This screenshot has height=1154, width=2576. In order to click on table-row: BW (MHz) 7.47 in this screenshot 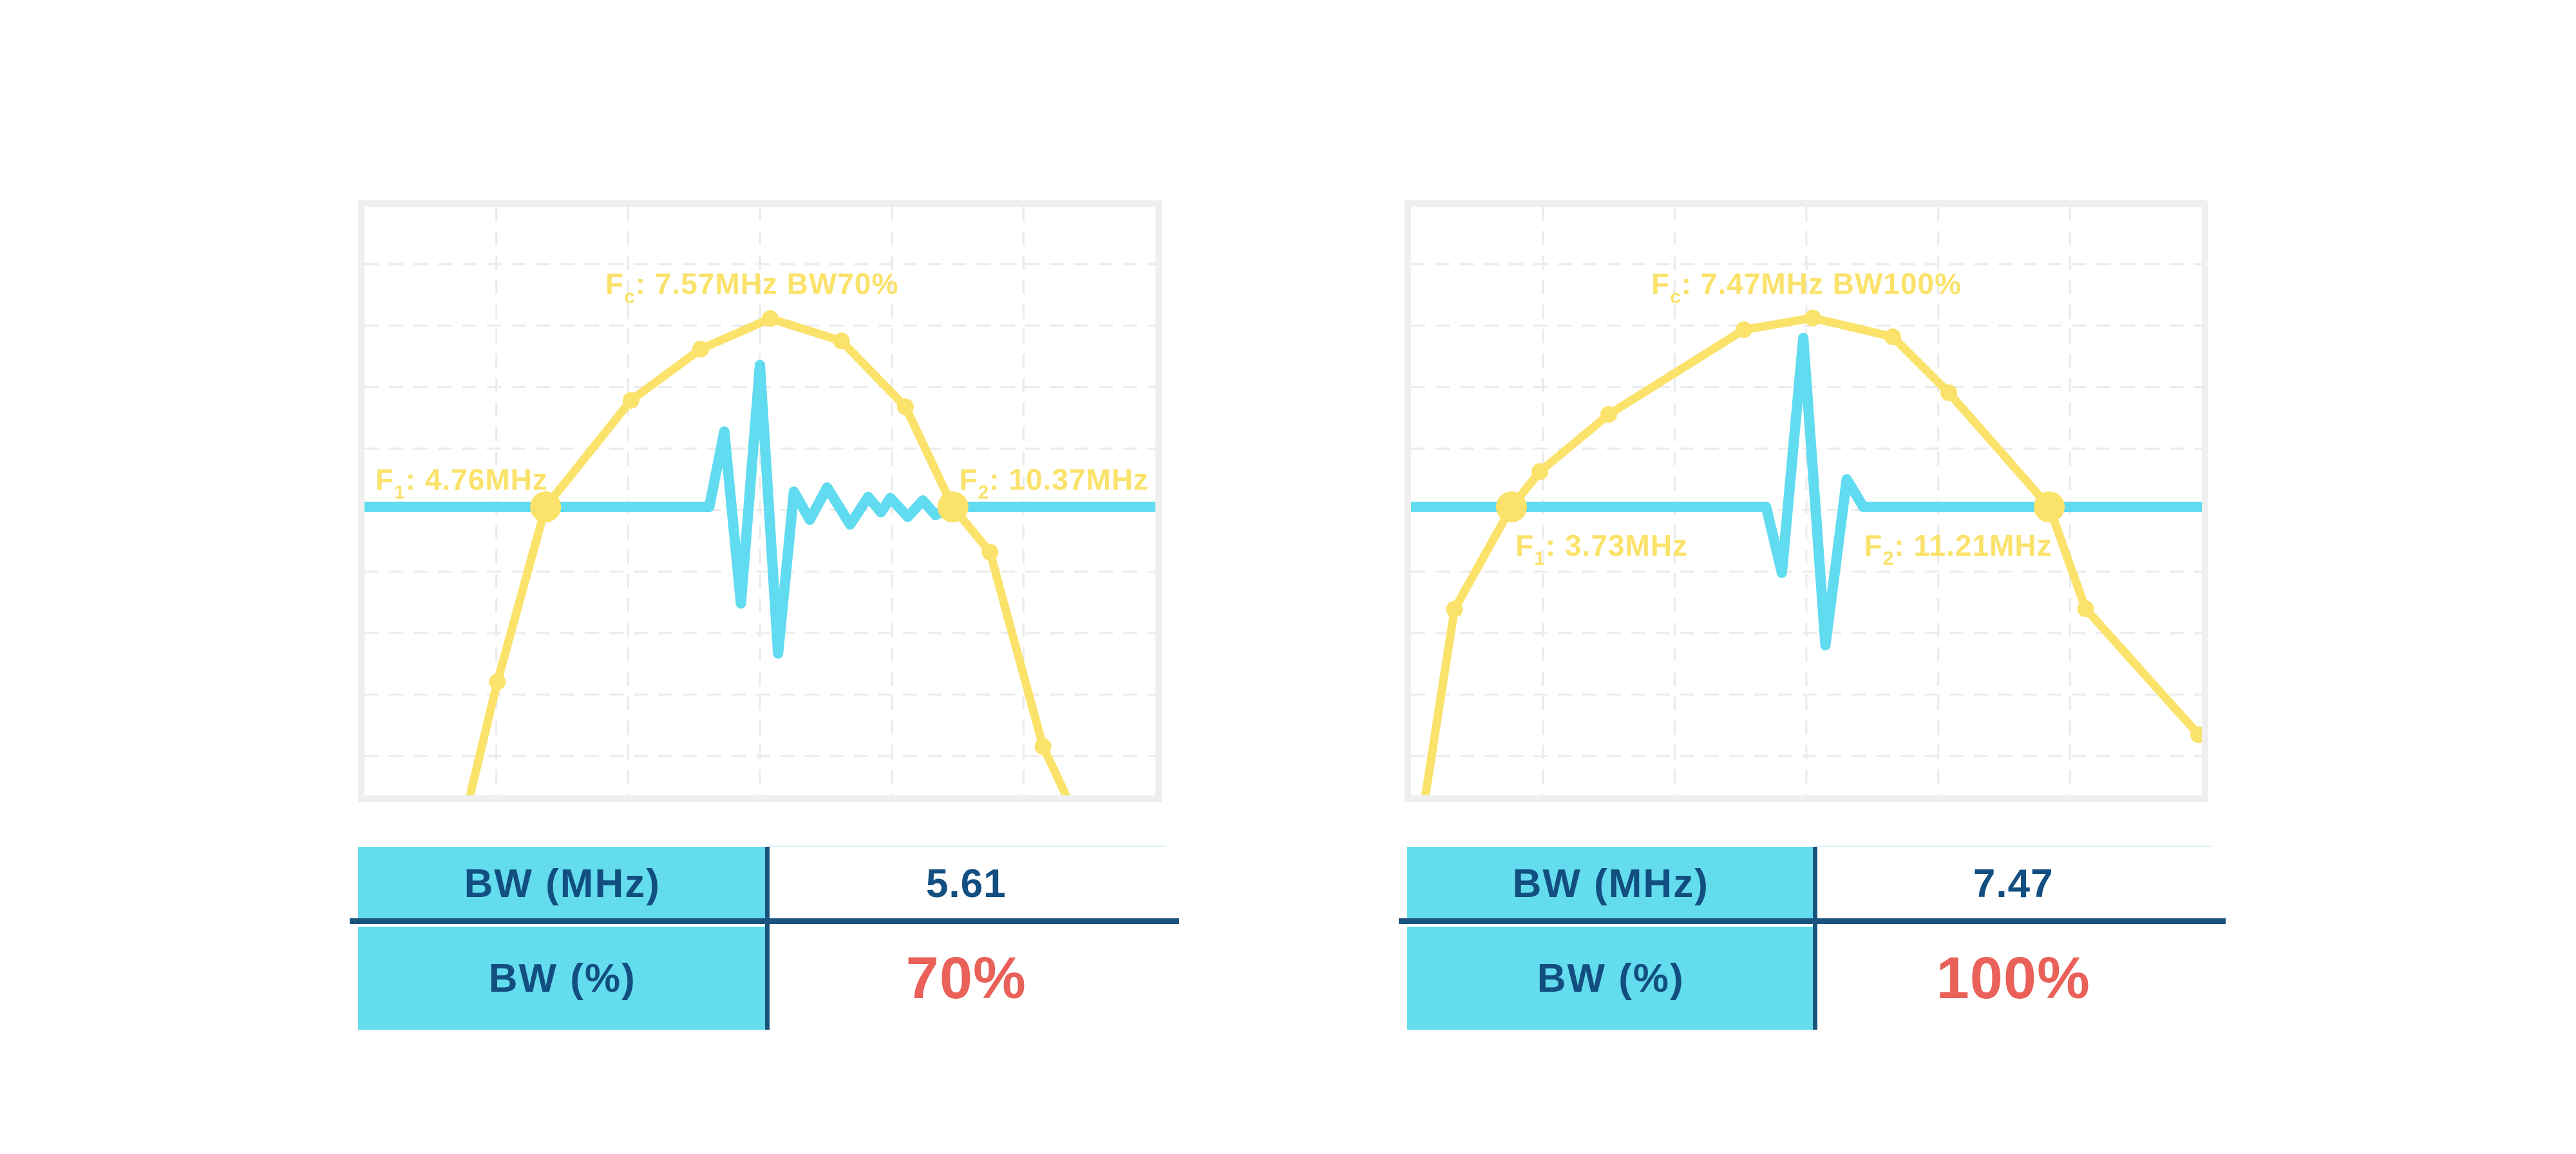, I will do `click(1810, 884)`.